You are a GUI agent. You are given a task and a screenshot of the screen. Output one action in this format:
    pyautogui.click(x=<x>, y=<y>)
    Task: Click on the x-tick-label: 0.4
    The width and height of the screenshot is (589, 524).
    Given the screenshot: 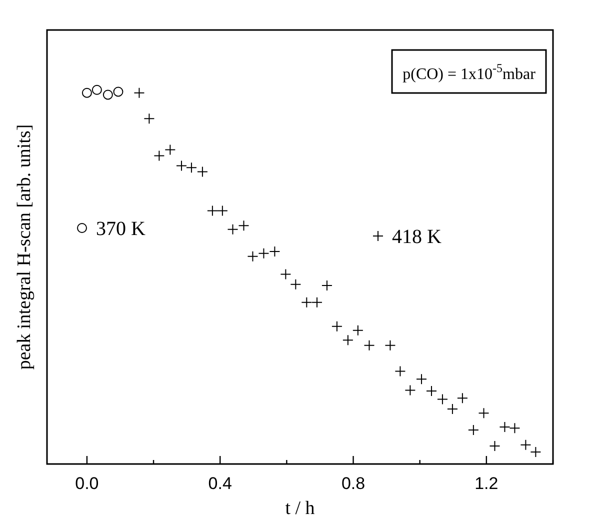 What is the action you would take?
    pyautogui.click(x=220, y=483)
    